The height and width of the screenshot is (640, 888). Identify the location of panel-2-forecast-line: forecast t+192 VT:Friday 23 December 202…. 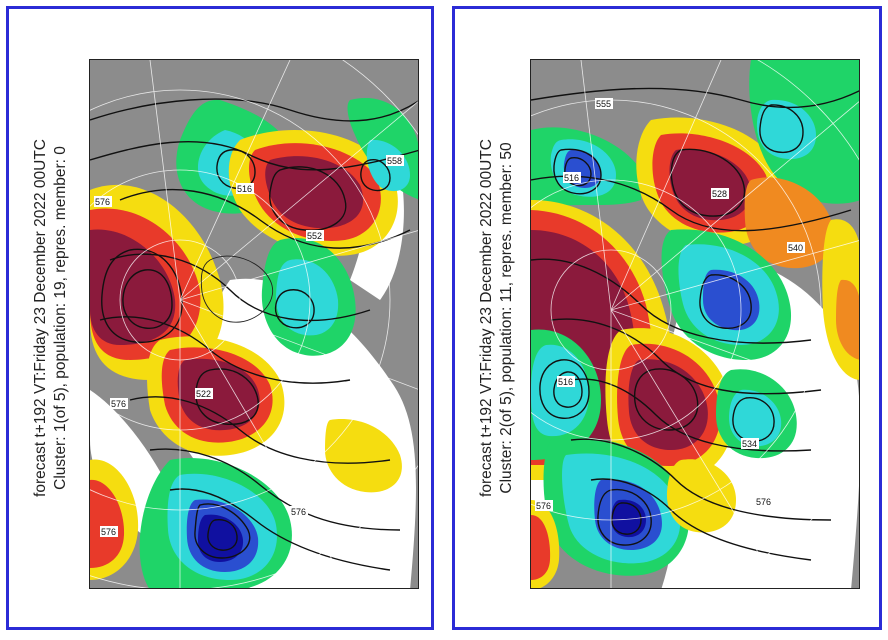
(486, 318).